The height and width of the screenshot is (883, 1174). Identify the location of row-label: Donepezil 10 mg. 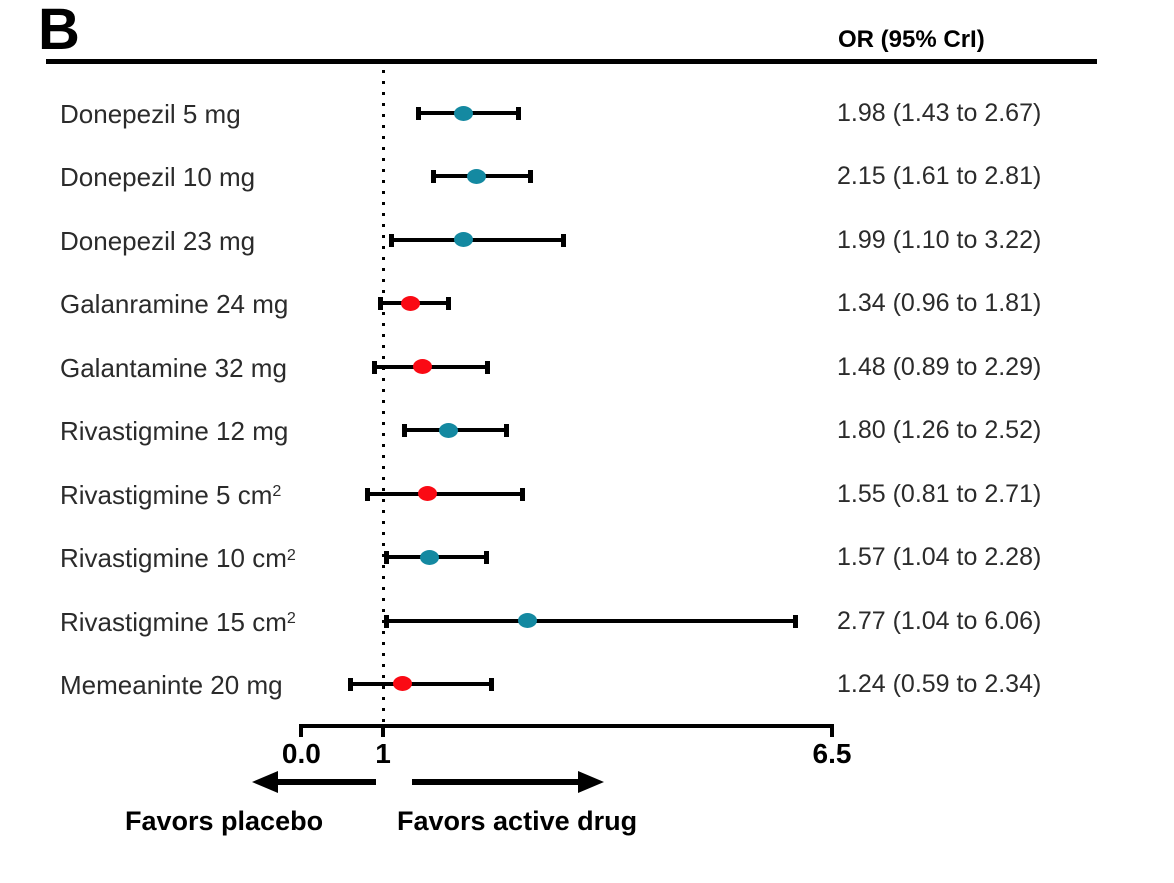
(158, 177).